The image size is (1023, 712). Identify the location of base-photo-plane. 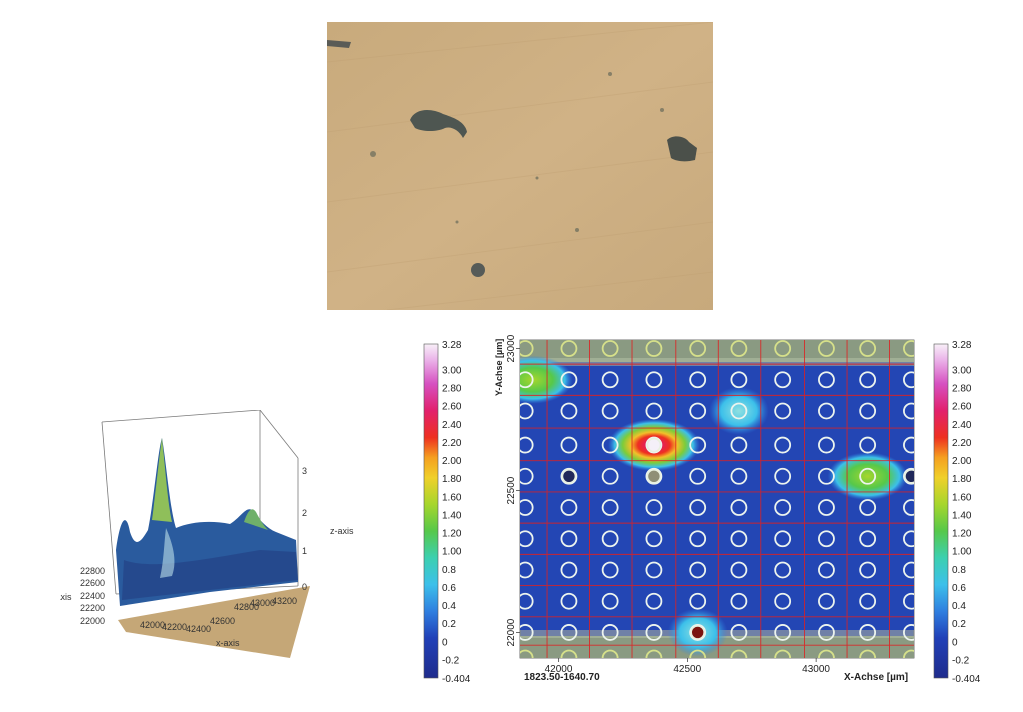
(214, 622).